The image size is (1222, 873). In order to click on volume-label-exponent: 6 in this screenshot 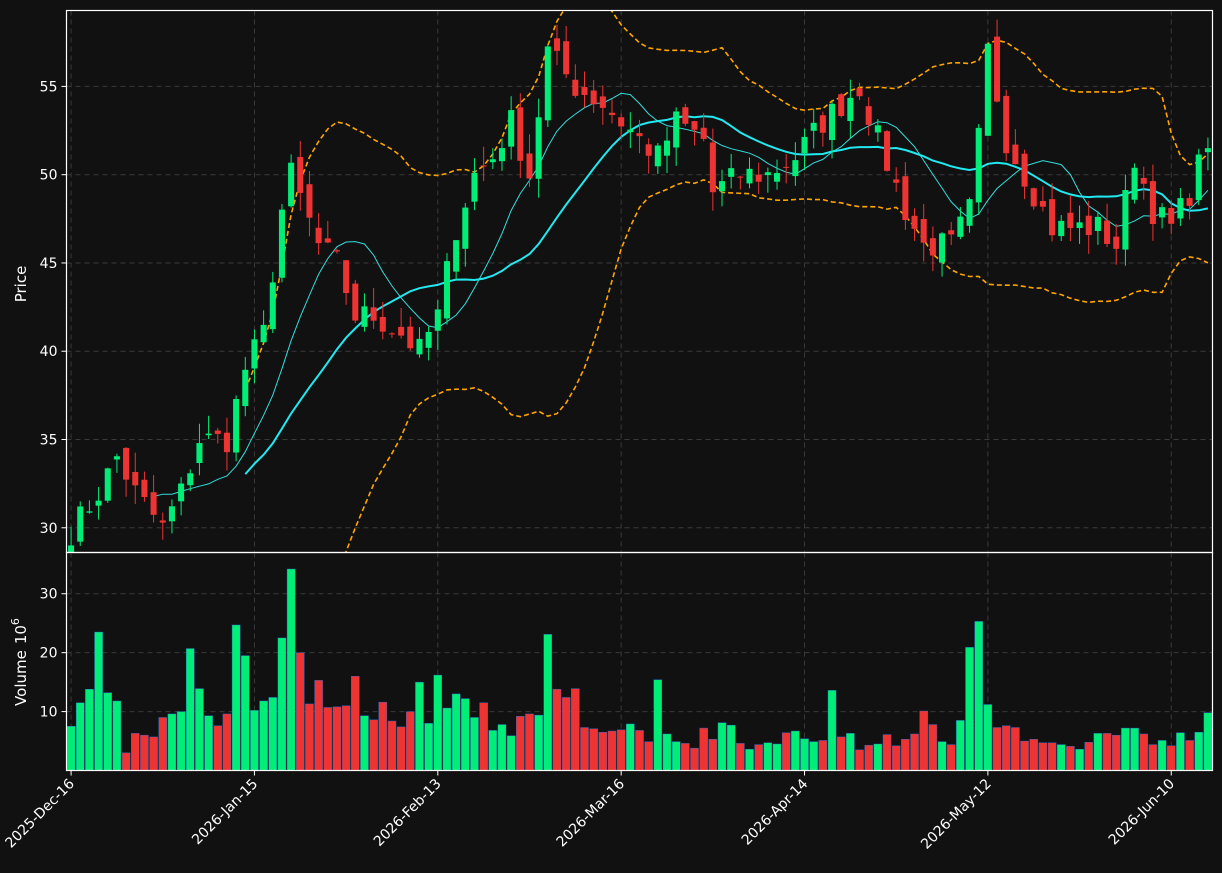, I will do `click(15, 621)`.